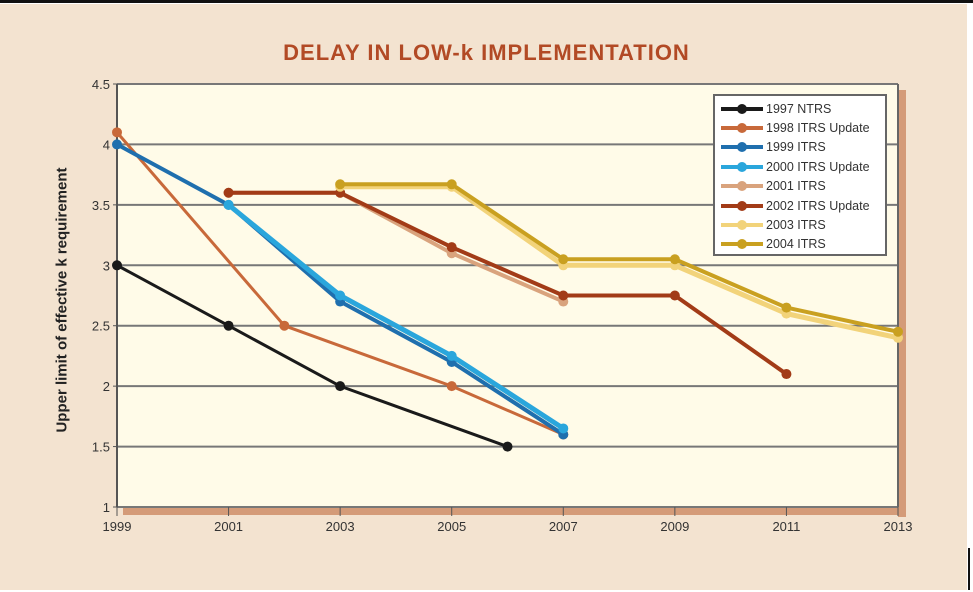  I want to click on chart-title: DELAY IN LOW-k IMPLEMENTATION, so click(486, 52).